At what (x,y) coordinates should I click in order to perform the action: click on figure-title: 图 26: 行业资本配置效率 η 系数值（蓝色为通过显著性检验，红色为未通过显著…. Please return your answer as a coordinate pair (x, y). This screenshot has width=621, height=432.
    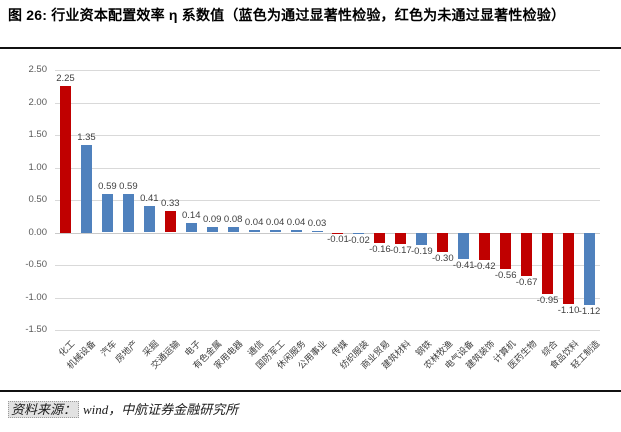
    Looking at the image, I should click on (287, 15).